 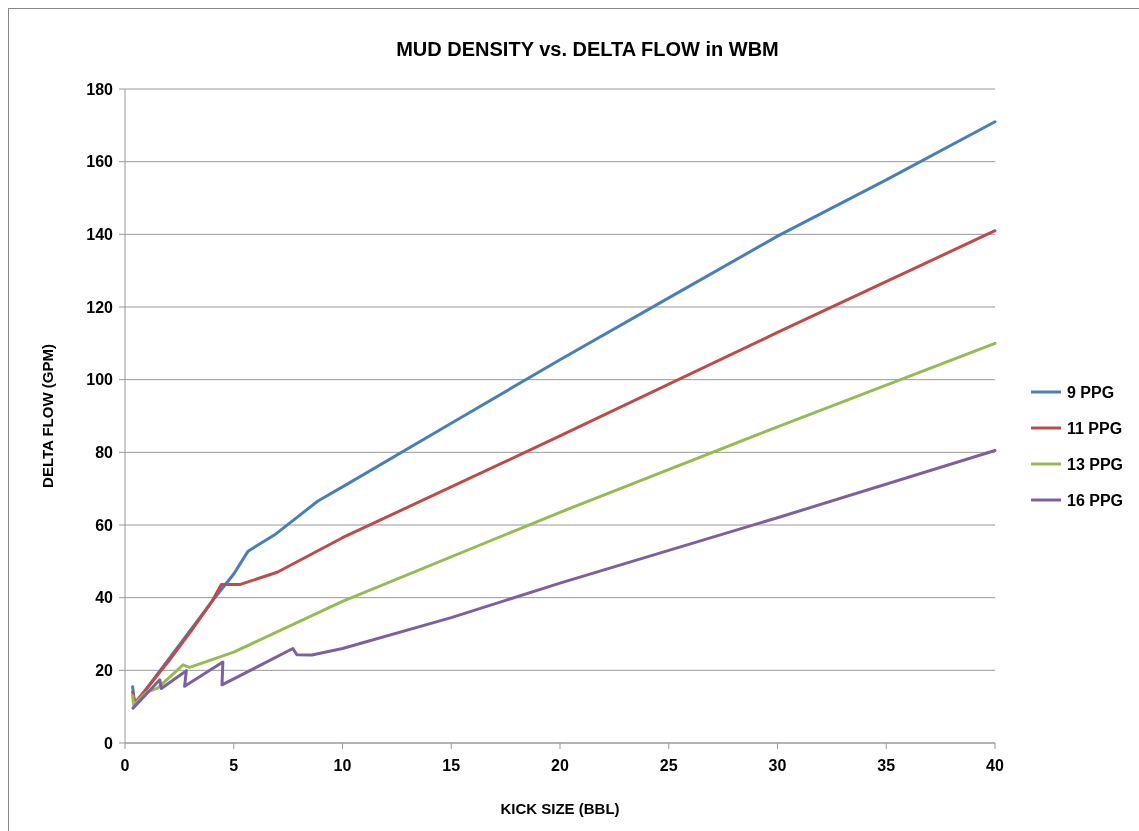 What do you see at coordinates (100, 234) in the screenshot?
I see `y-tick-label: 140` at bounding box center [100, 234].